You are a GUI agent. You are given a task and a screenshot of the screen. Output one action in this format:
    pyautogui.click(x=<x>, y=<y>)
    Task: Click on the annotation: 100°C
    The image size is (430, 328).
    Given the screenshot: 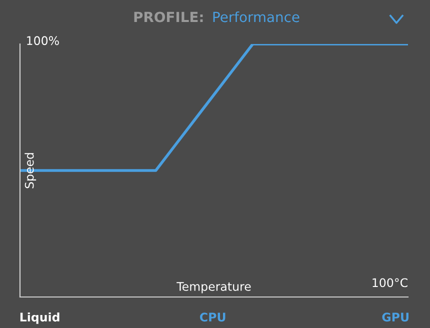 What is the action you would take?
    pyautogui.click(x=390, y=283)
    